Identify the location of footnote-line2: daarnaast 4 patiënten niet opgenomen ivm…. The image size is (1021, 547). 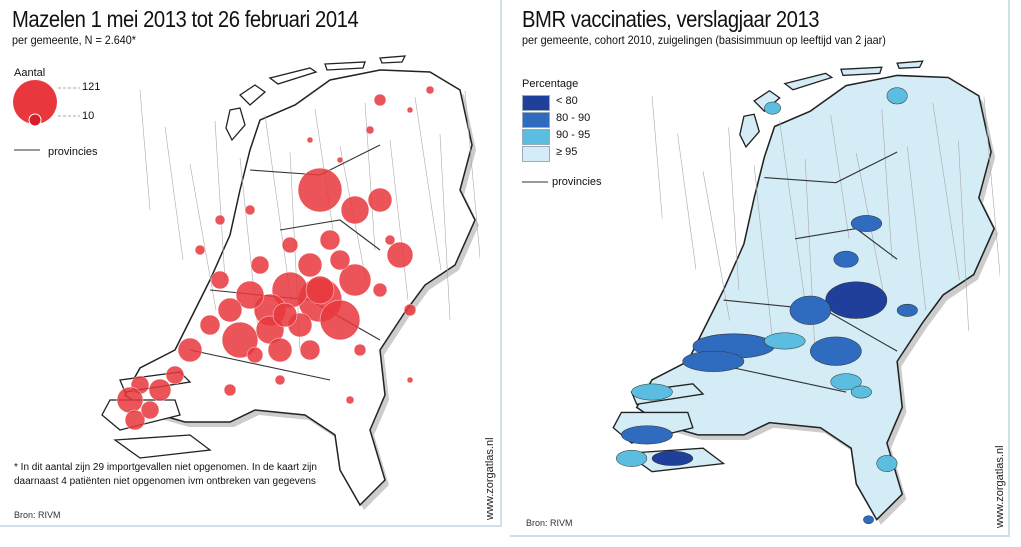
(165, 481).